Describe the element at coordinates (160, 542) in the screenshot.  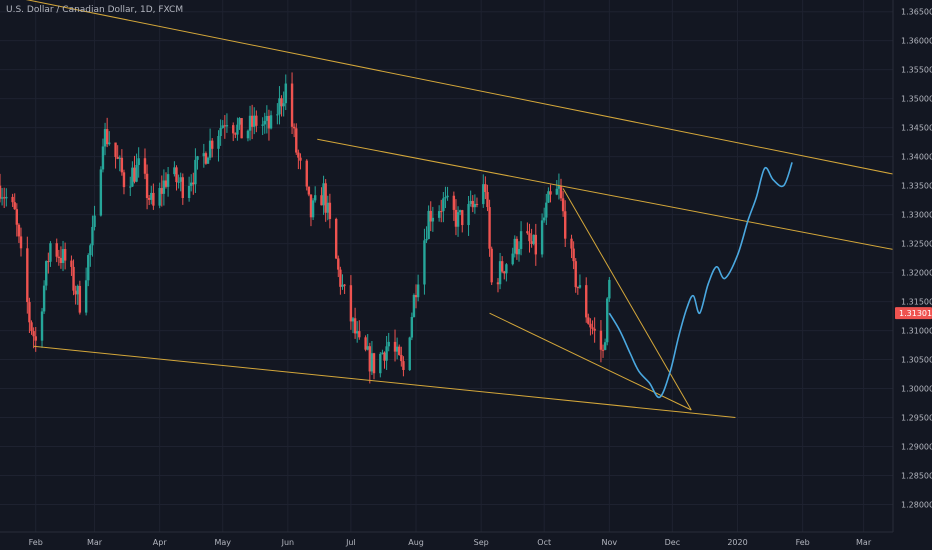
I see `time-tick-label: Apr` at that location.